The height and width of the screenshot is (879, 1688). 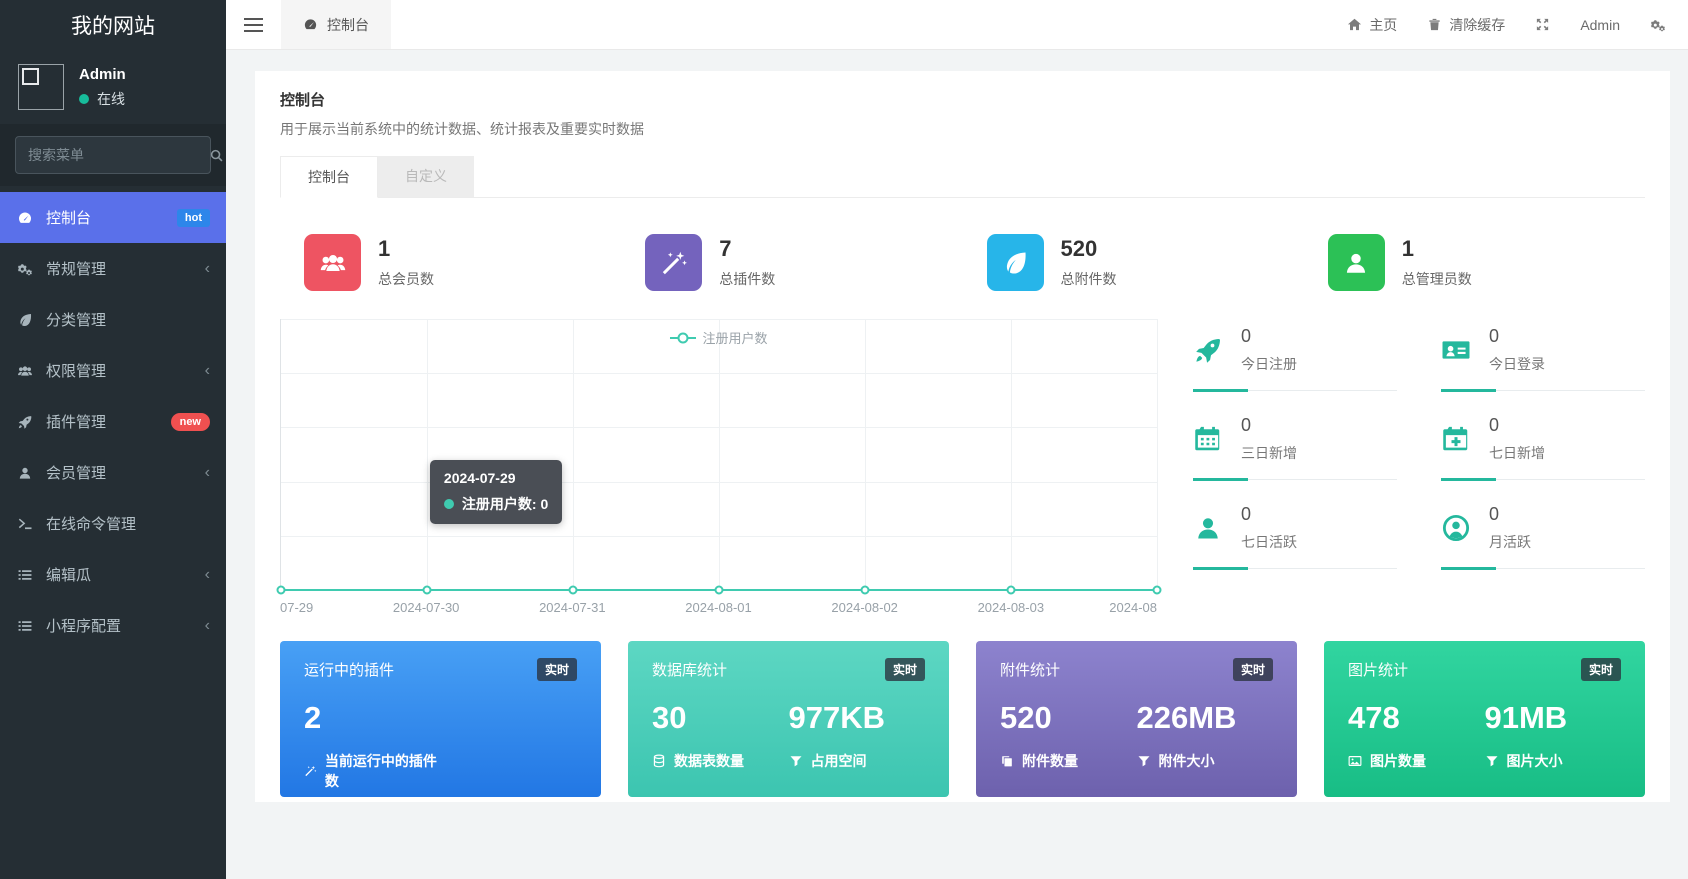 What do you see at coordinates (193, 217) in the screenshot?
I see `hot-badge: hot` at bounding box center [193, 217].